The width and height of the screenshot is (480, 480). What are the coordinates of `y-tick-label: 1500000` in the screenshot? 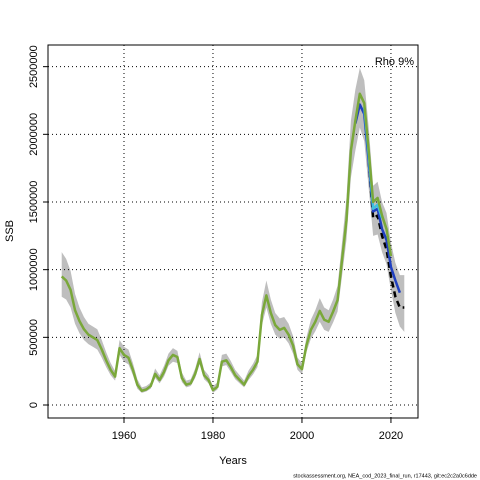 It's located at (34, 202).